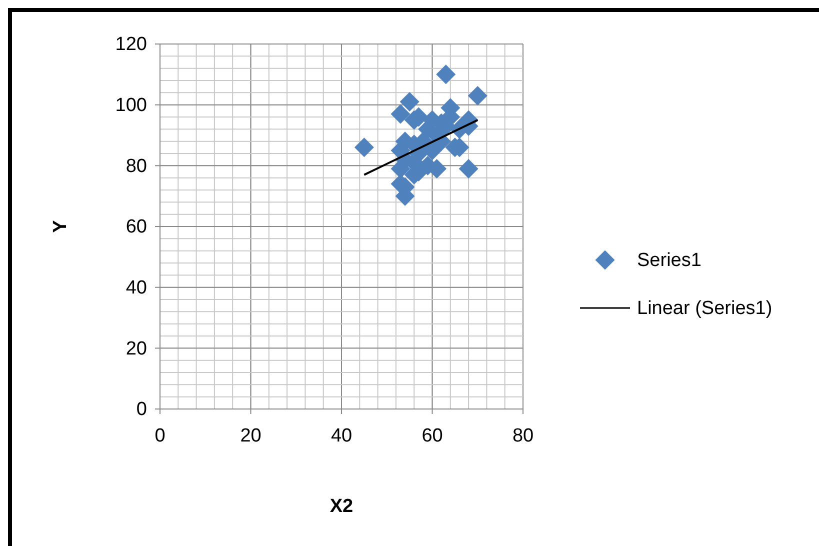 The image size is (819, 546). What do you see at coordinates (131, 105) in the screenshot?
I see `y-tick-label: 100` at bounding box center [131, 105].